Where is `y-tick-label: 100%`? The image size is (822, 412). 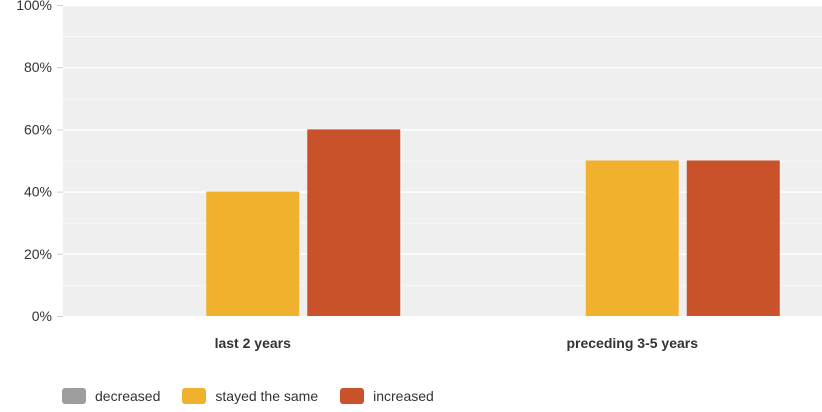 y-tick-label: 100% is located at coordinates (34, 6).